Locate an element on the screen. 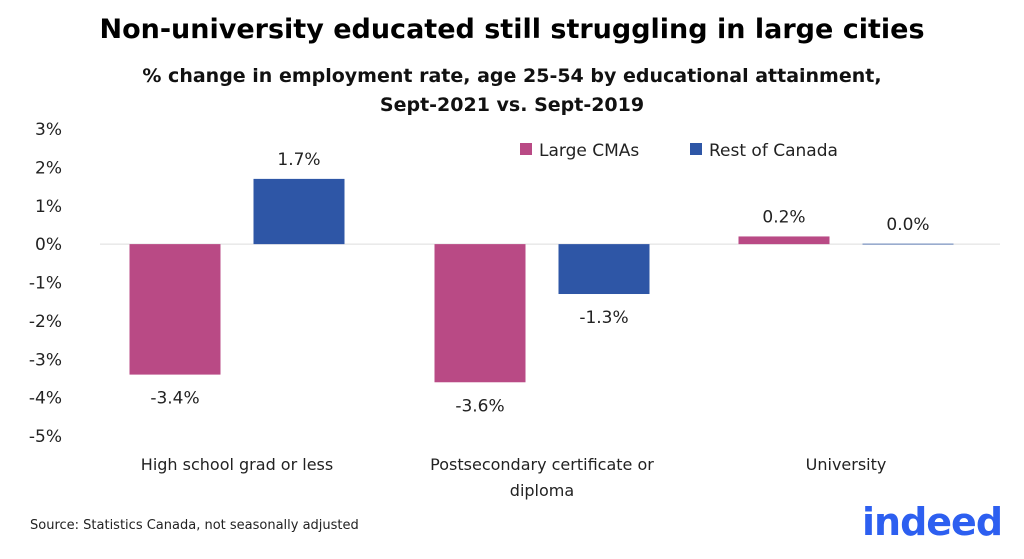 The height and width of the screenshot is (559, 1024). data-label: -3.4% is located at coordinates (174, 399).